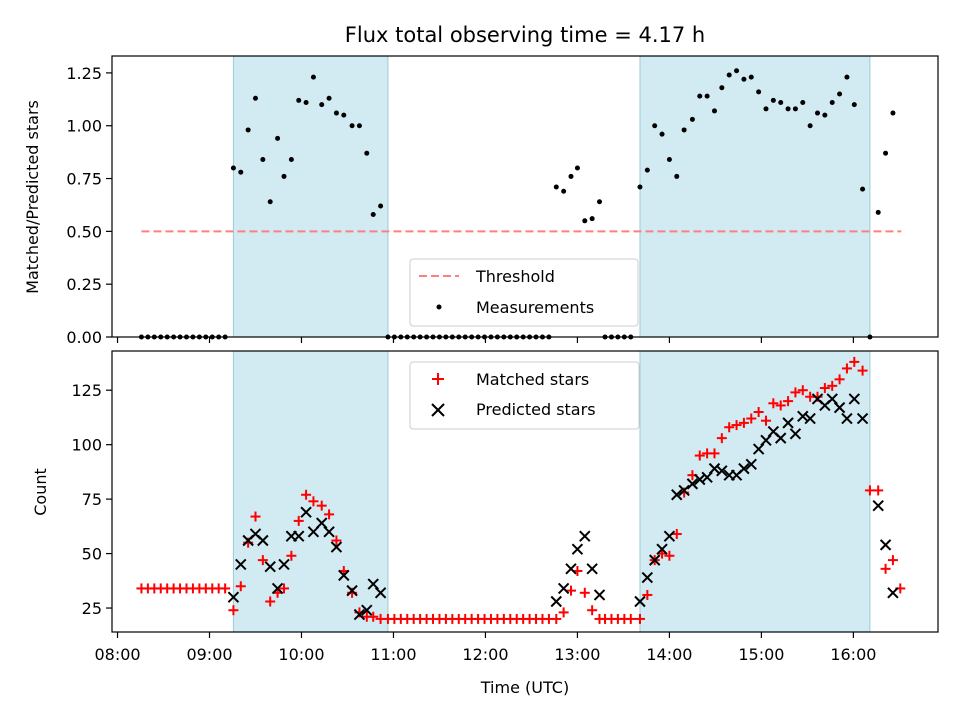 Image resolution: width=960 pixels, height=720 pixels. What do you see at coordinates (84, 337) in the screenshot?
I see `y-tick-label: 0.00` at bounding box center [84, 337].